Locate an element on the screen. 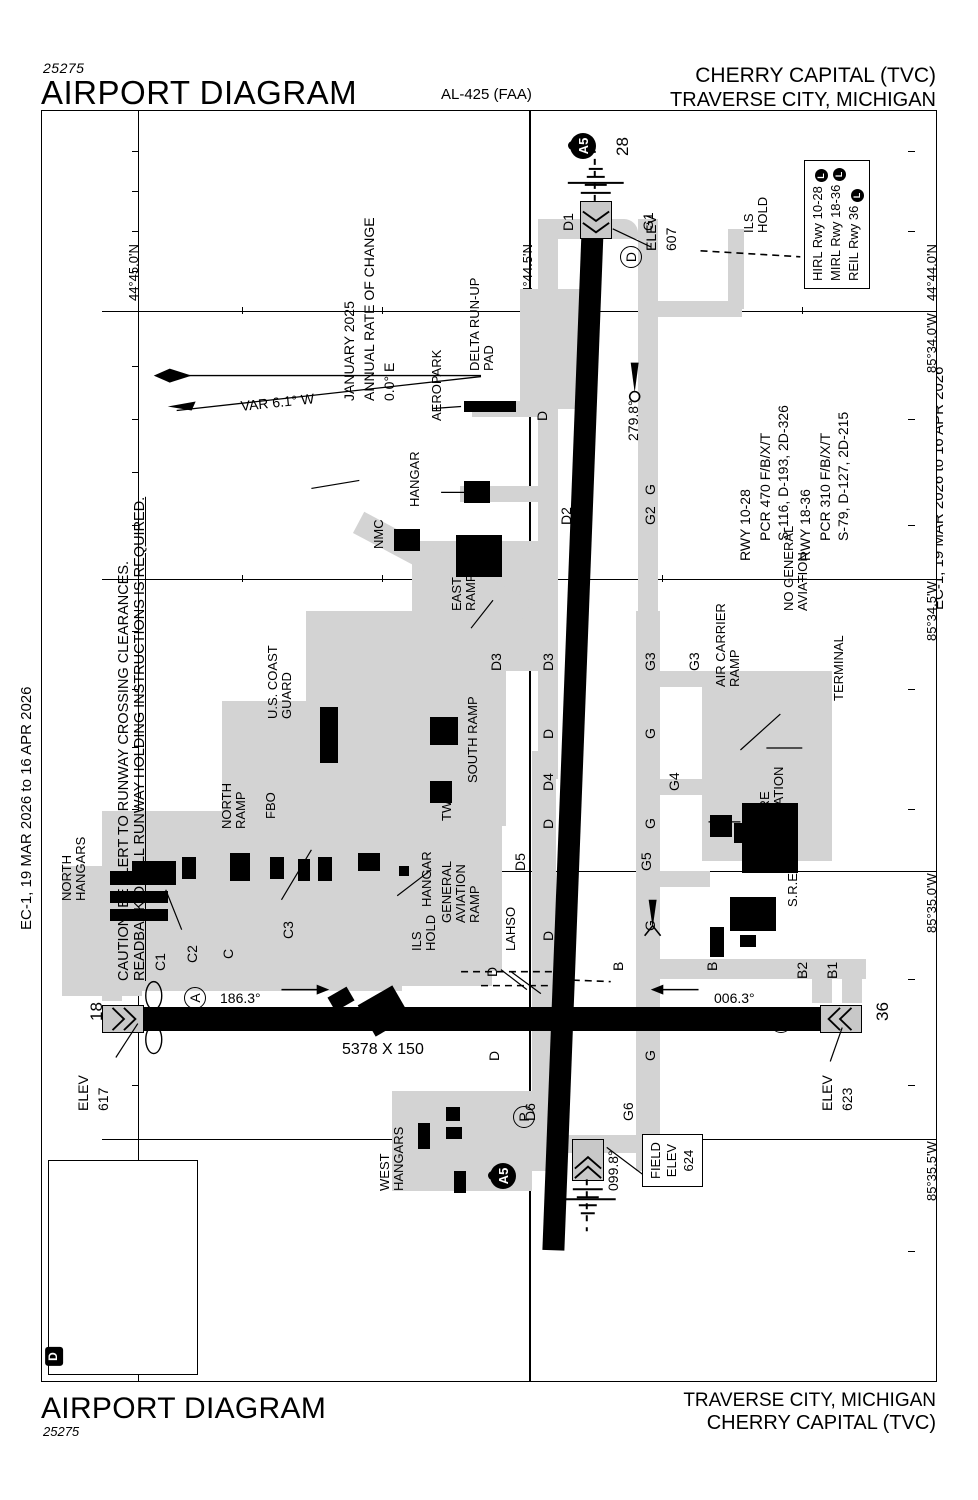  runway-28-threshold is located at coordinates (596, 220).